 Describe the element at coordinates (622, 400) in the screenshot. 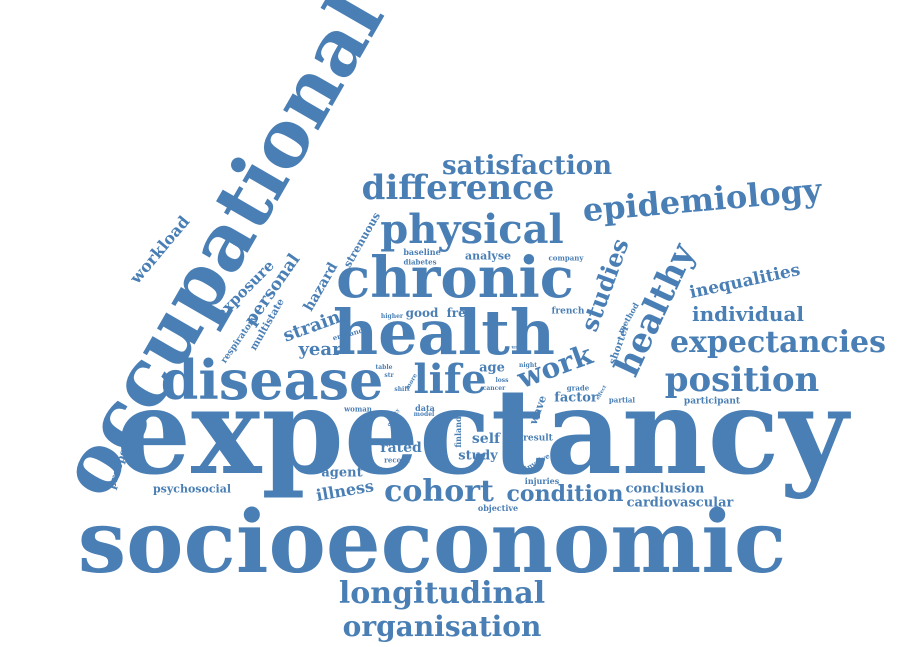

I see `word-partial: partial` at that location.